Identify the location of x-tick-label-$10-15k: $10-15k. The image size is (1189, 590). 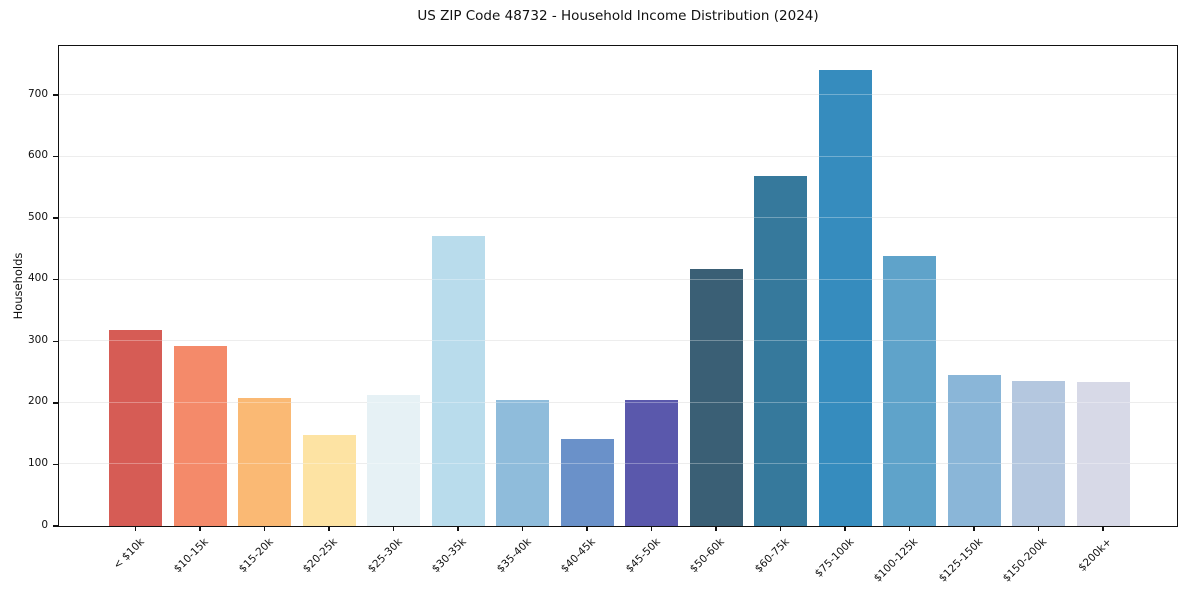
(191, 556).